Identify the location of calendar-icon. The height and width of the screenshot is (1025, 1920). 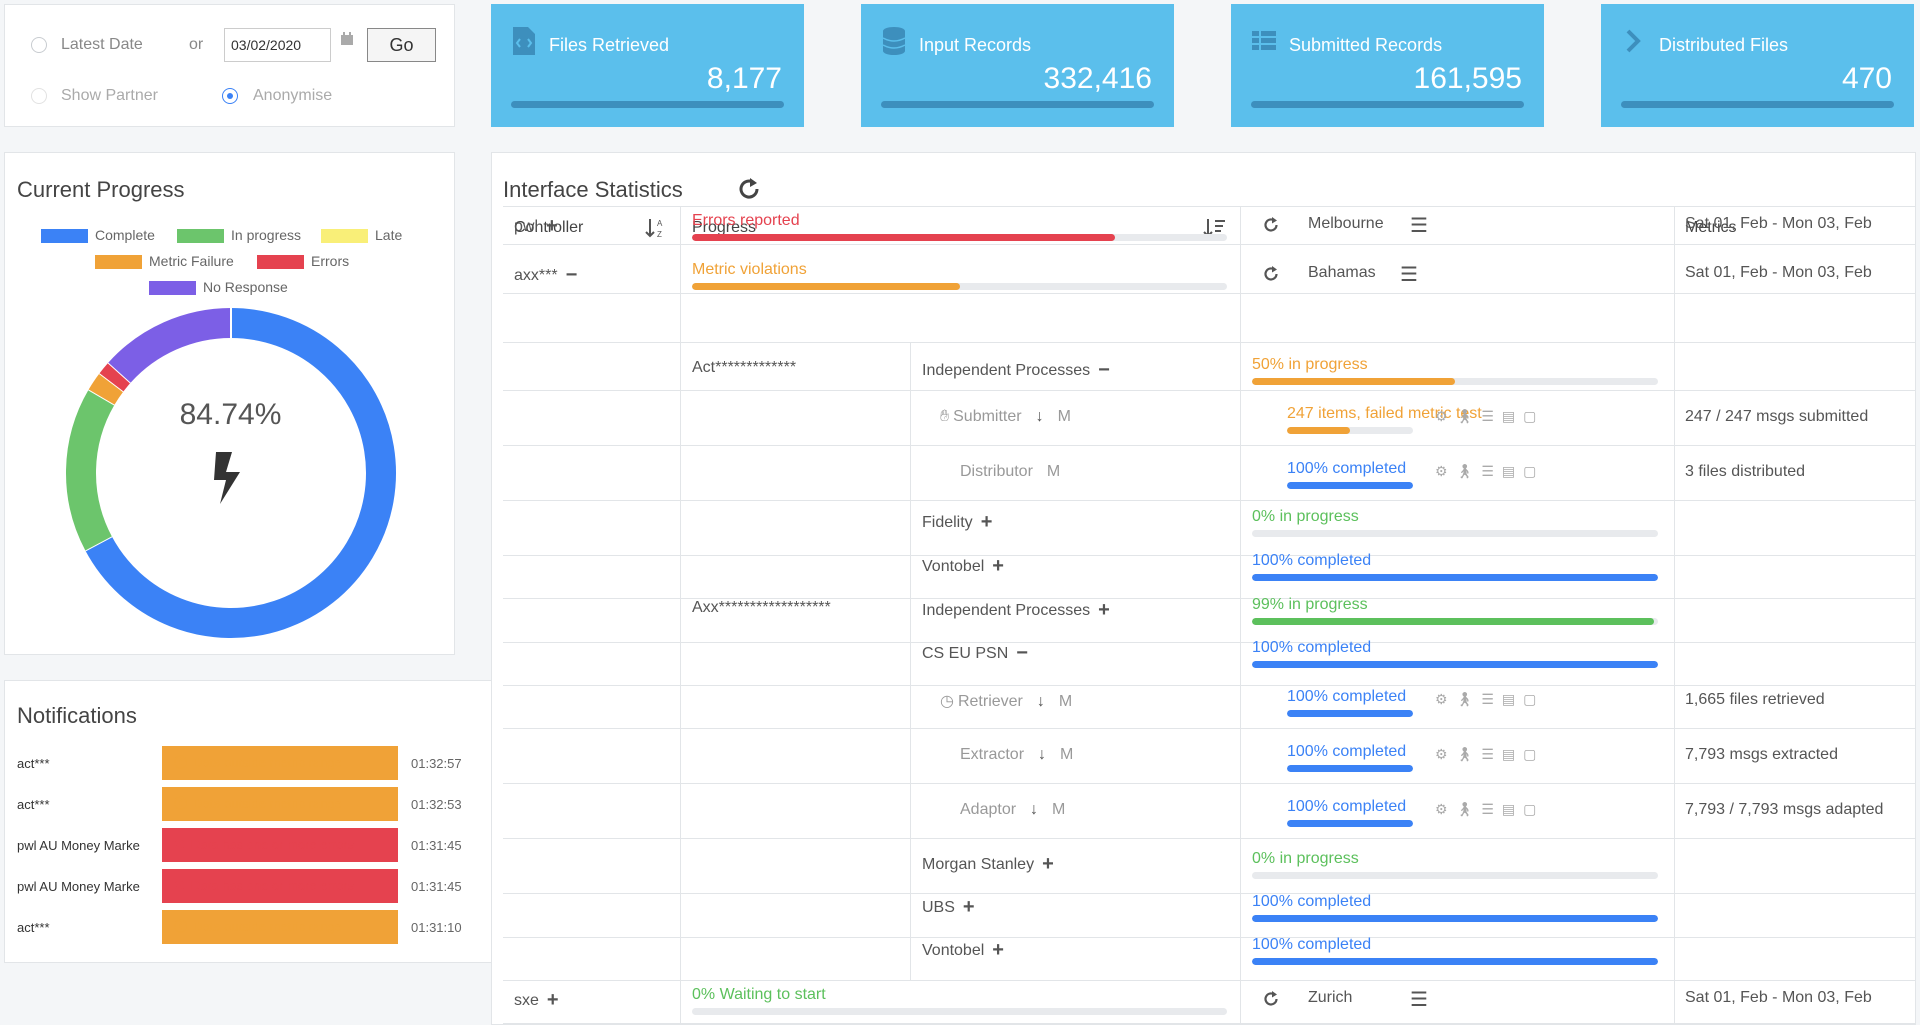
(347, 39).